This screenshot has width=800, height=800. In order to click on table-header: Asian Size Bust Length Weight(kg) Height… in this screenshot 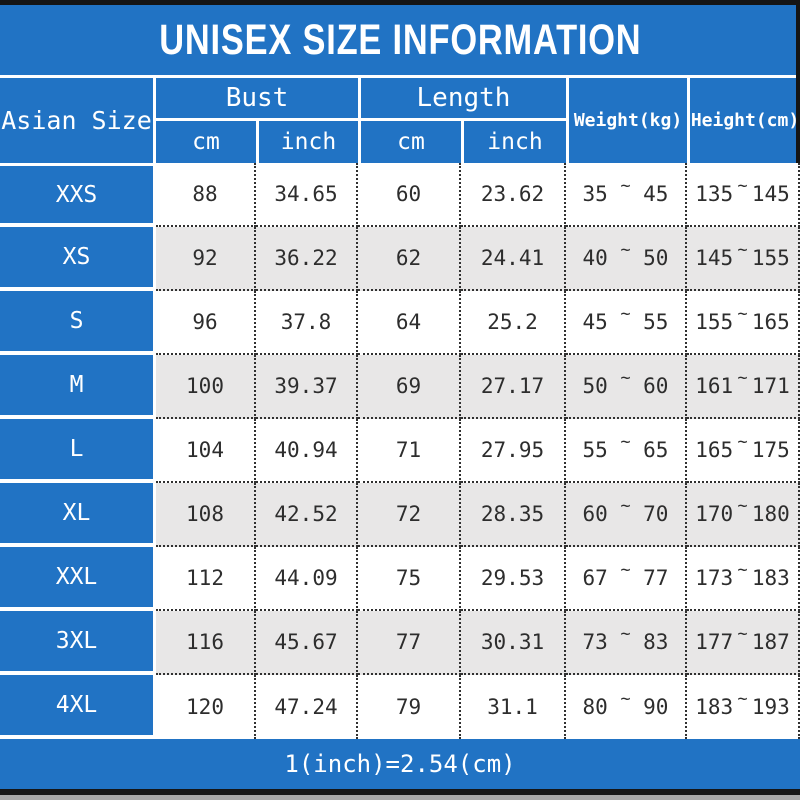, I will do `click(400, 120)`.